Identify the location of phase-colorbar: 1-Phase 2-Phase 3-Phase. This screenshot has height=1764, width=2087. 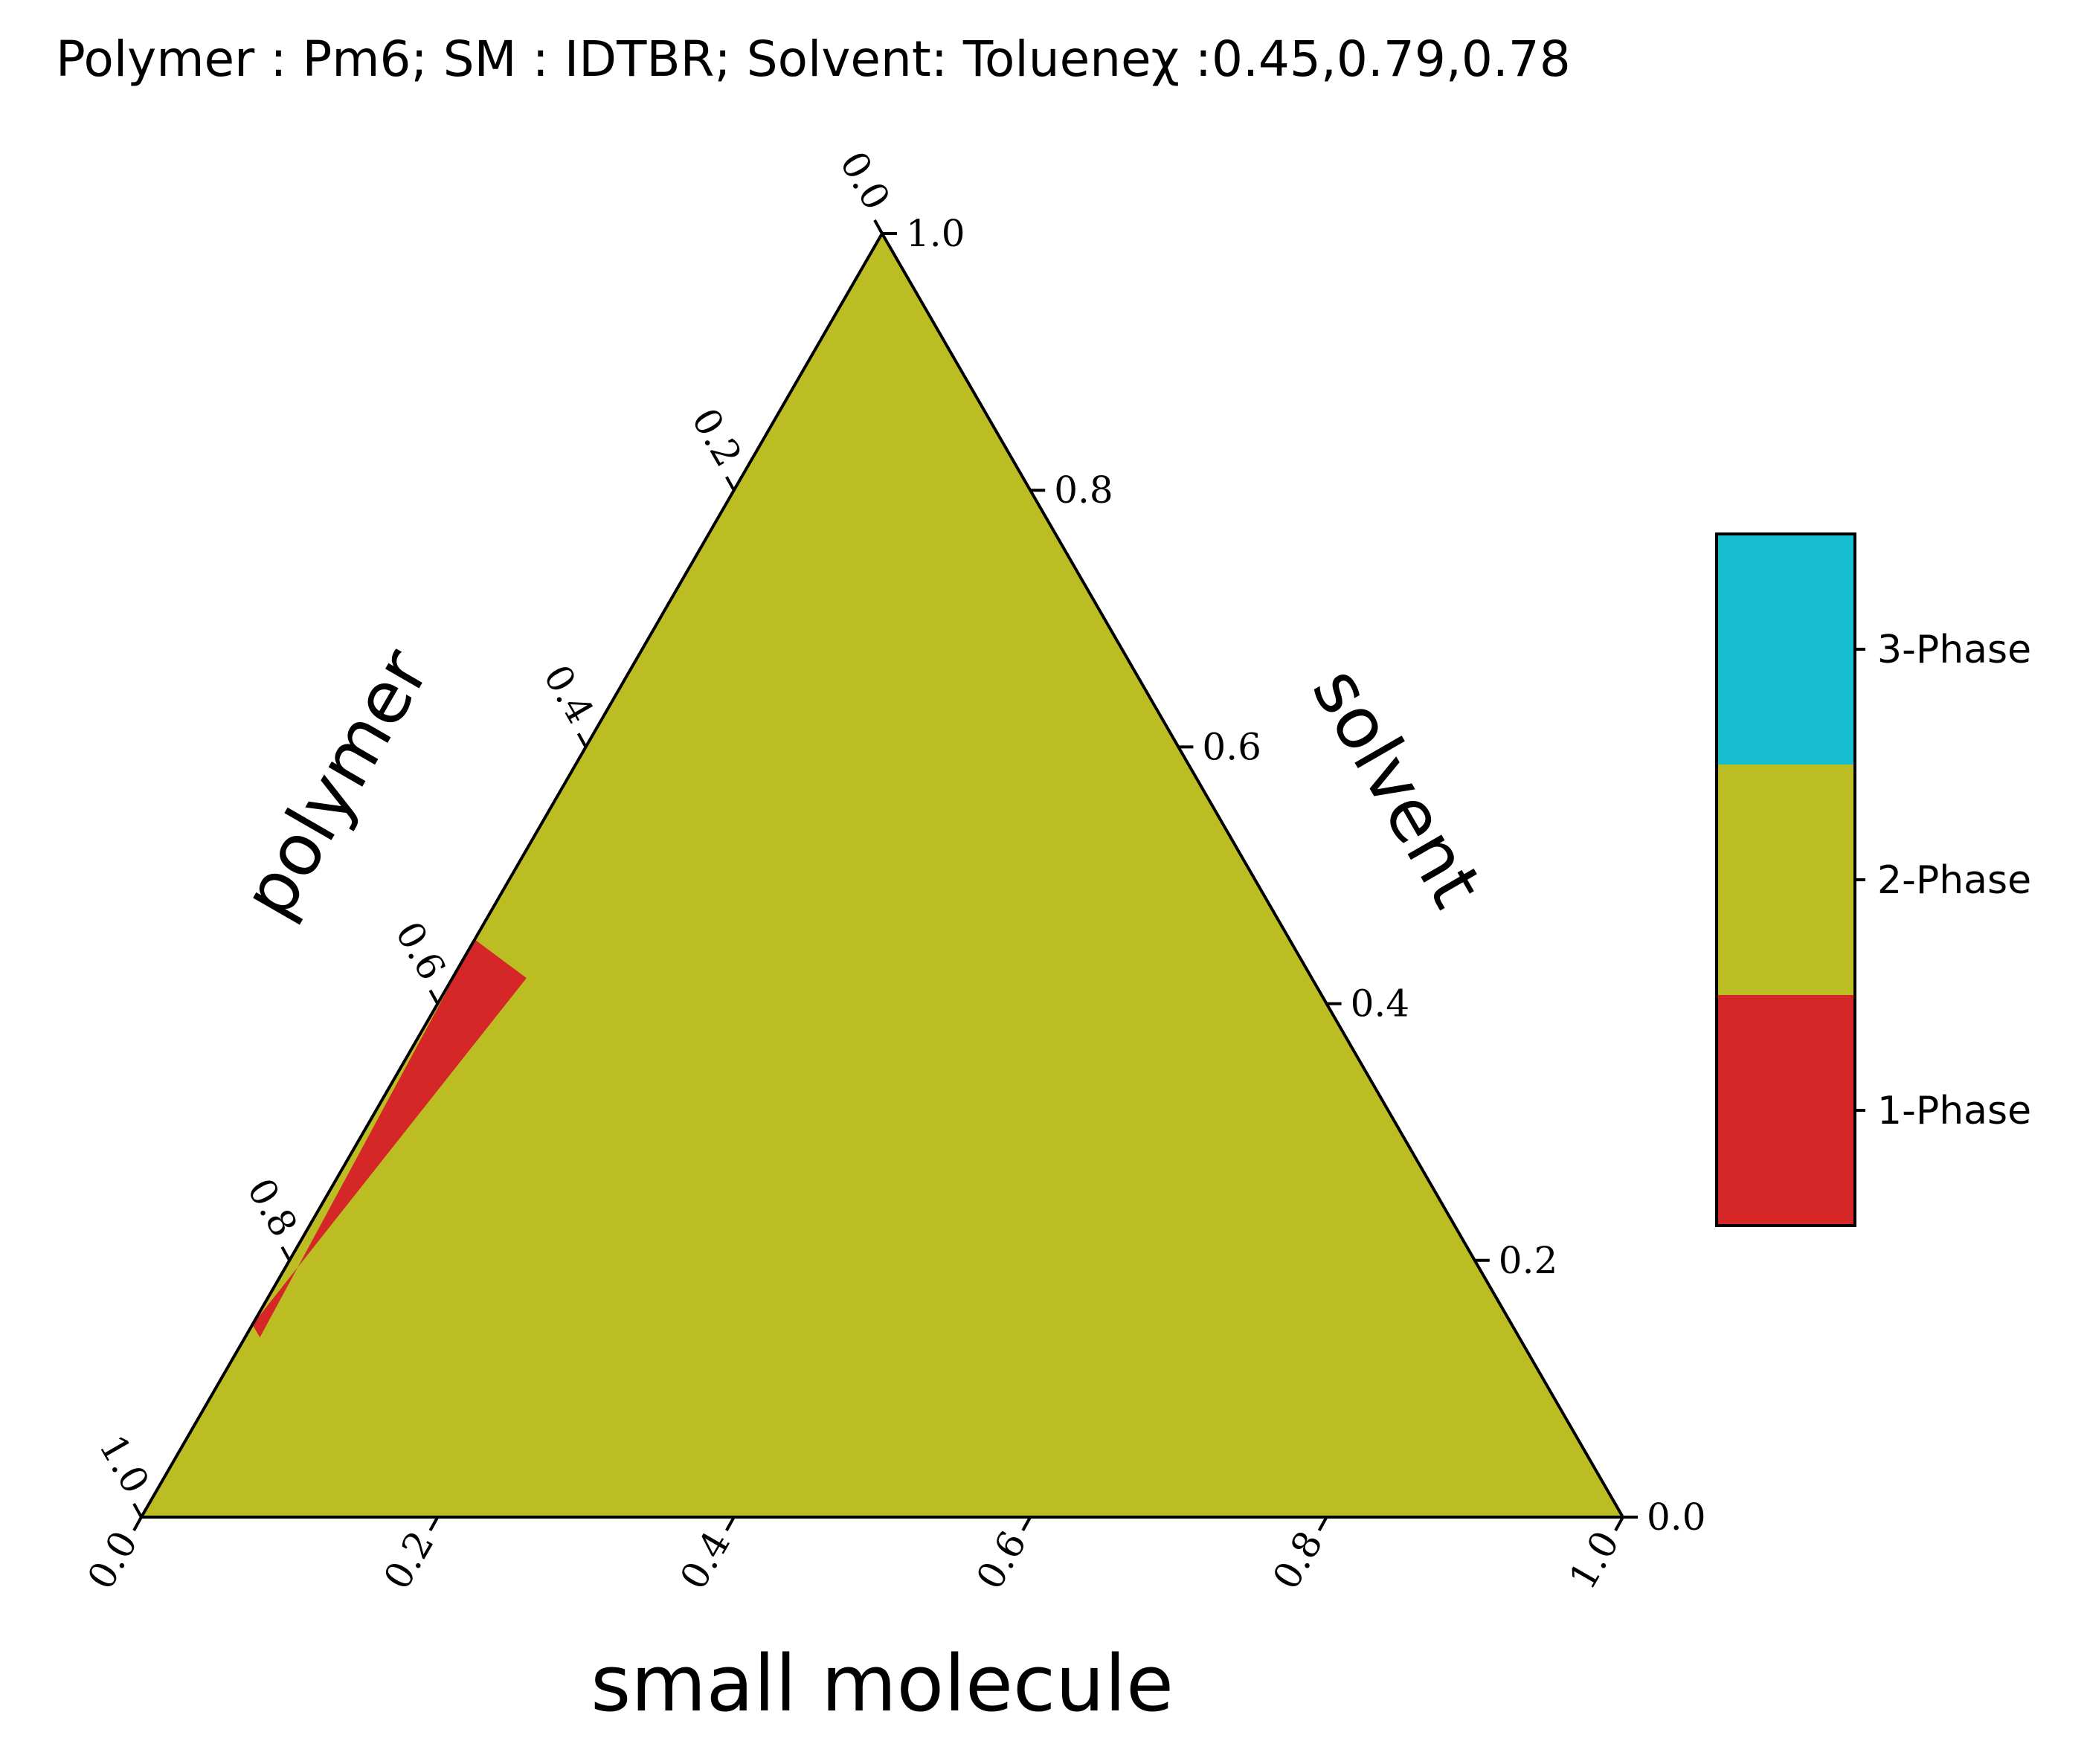
(1873, 879).